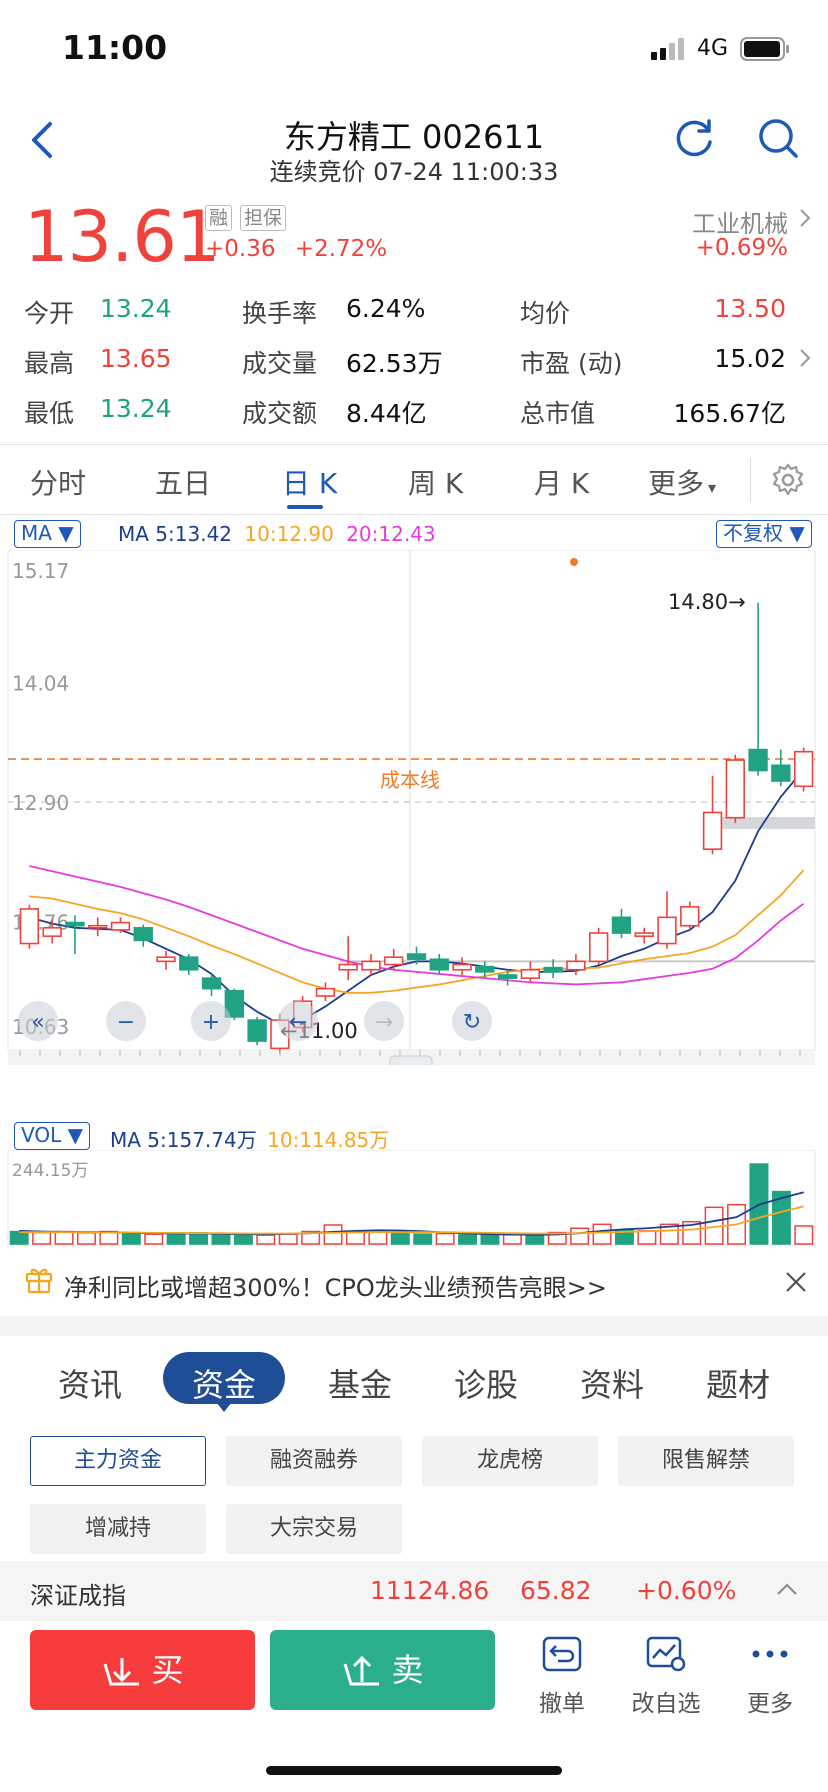 This screenshot has width=828, height=1792. I want to click on zoom-in-icon: +, so click(211, 1021).